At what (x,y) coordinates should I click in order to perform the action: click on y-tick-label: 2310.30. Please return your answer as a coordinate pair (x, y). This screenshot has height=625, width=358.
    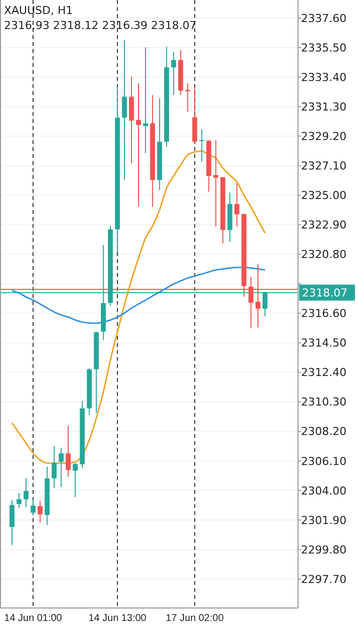
    Looking at the image, I should click on (323, 402).